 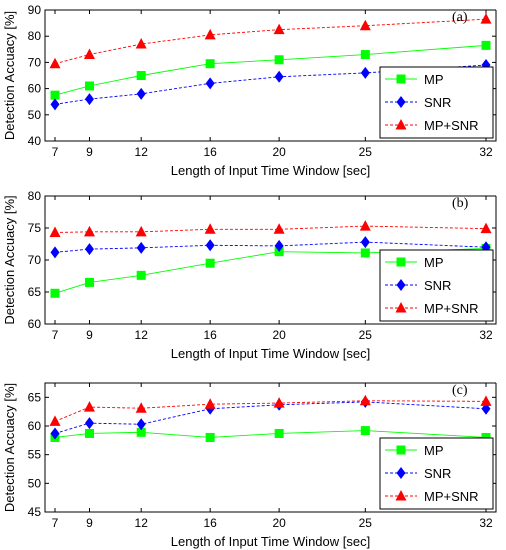 What do you see at coordinates (460, 203) in the screenshot?
I see `panel-label: (b)` at bounding box center [460, 203].